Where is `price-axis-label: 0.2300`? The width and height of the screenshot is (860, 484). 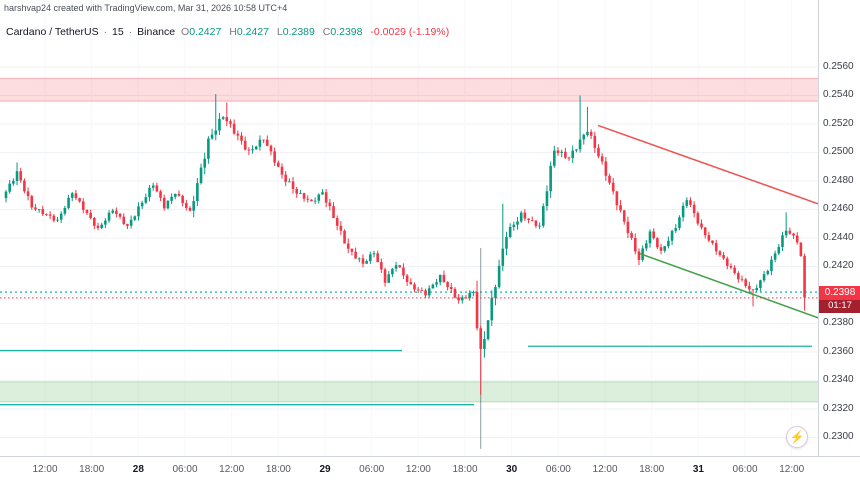
price-axis-label: 0.2300 is located at coordinates (838, 437).